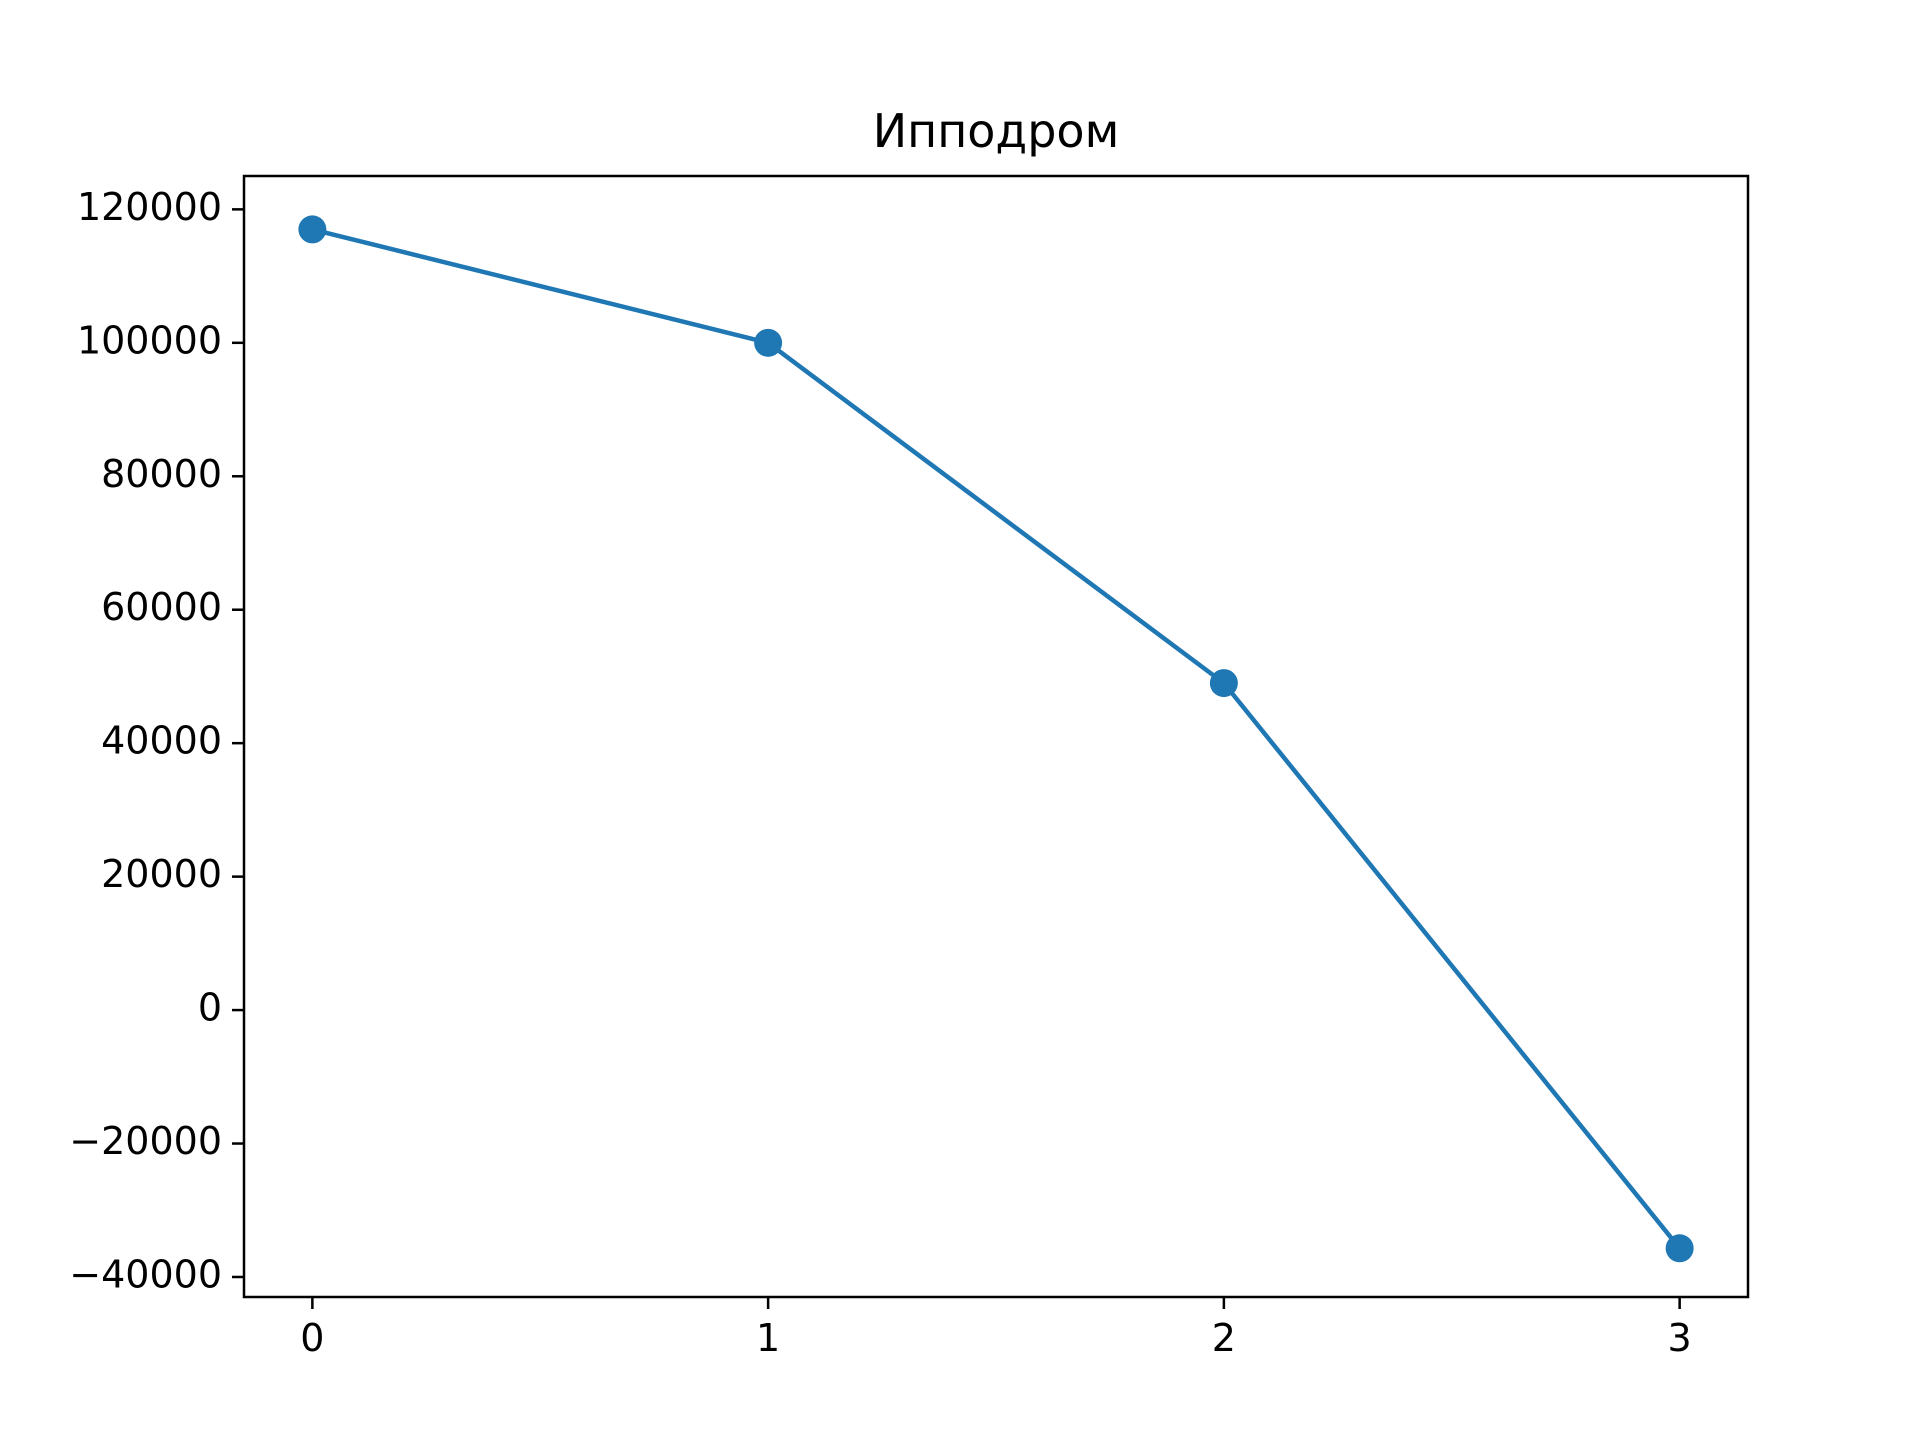 The width and height of the screenshot is (1920, 1440). What do you see at coordinates (1224, 1338) in the screenshot?
I see `x-tick-label: 2` at bounding box center [1224, 1338].